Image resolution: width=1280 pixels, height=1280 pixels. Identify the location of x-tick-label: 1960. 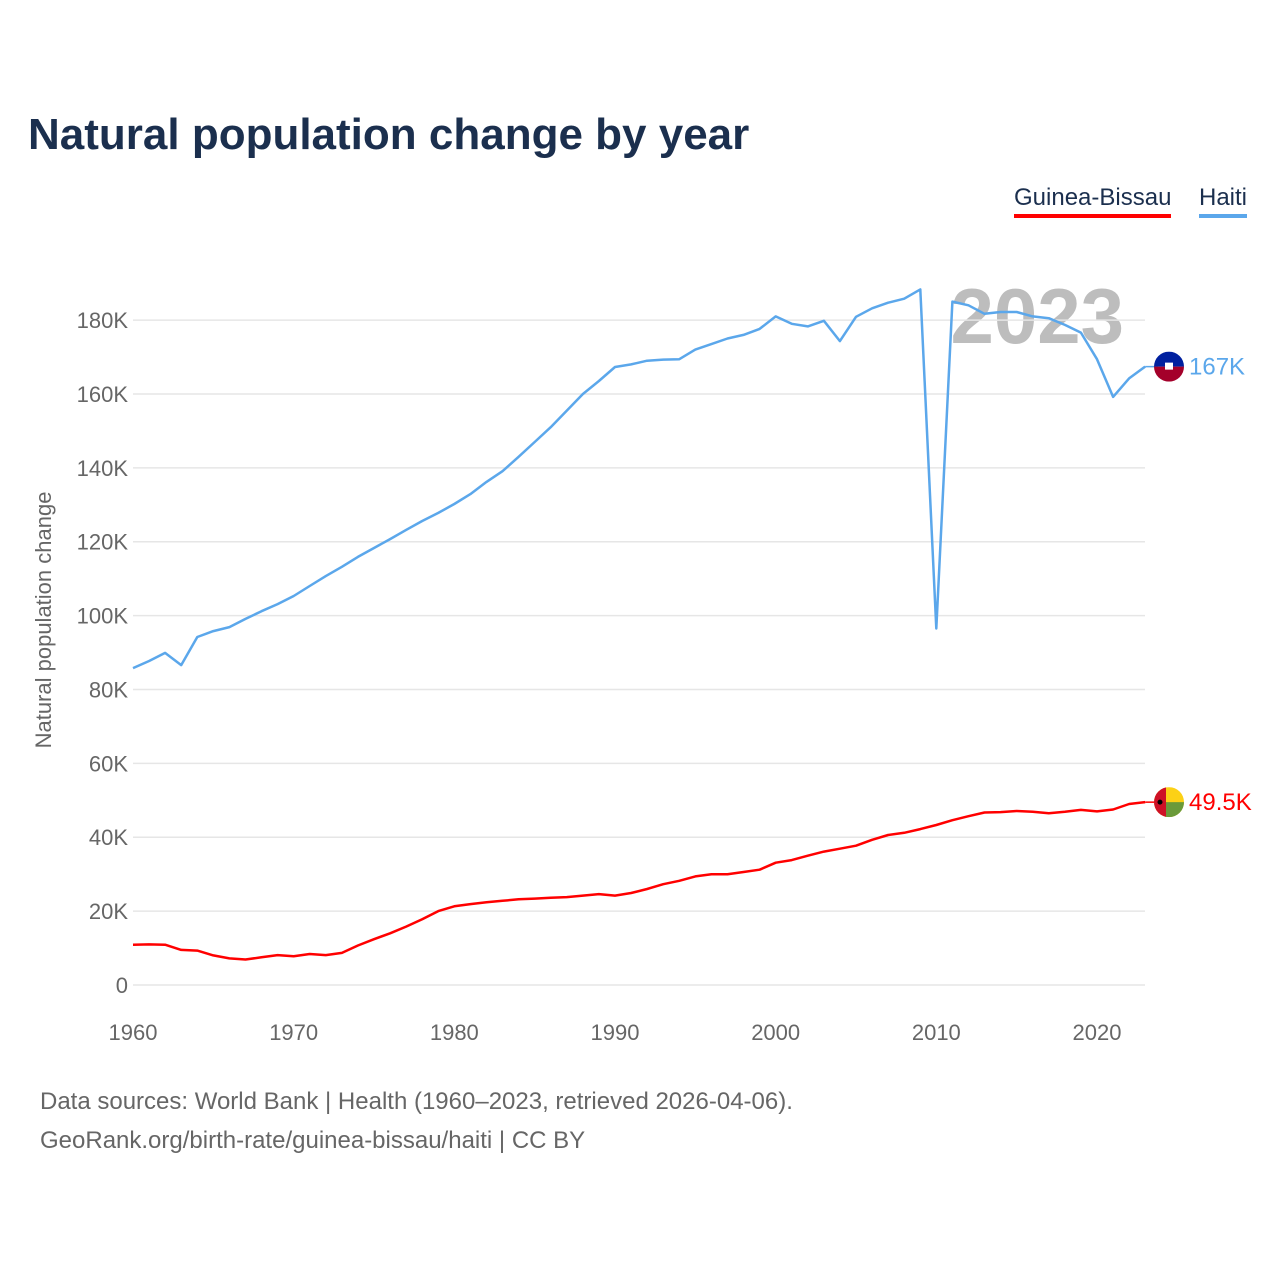
(133, 1032).